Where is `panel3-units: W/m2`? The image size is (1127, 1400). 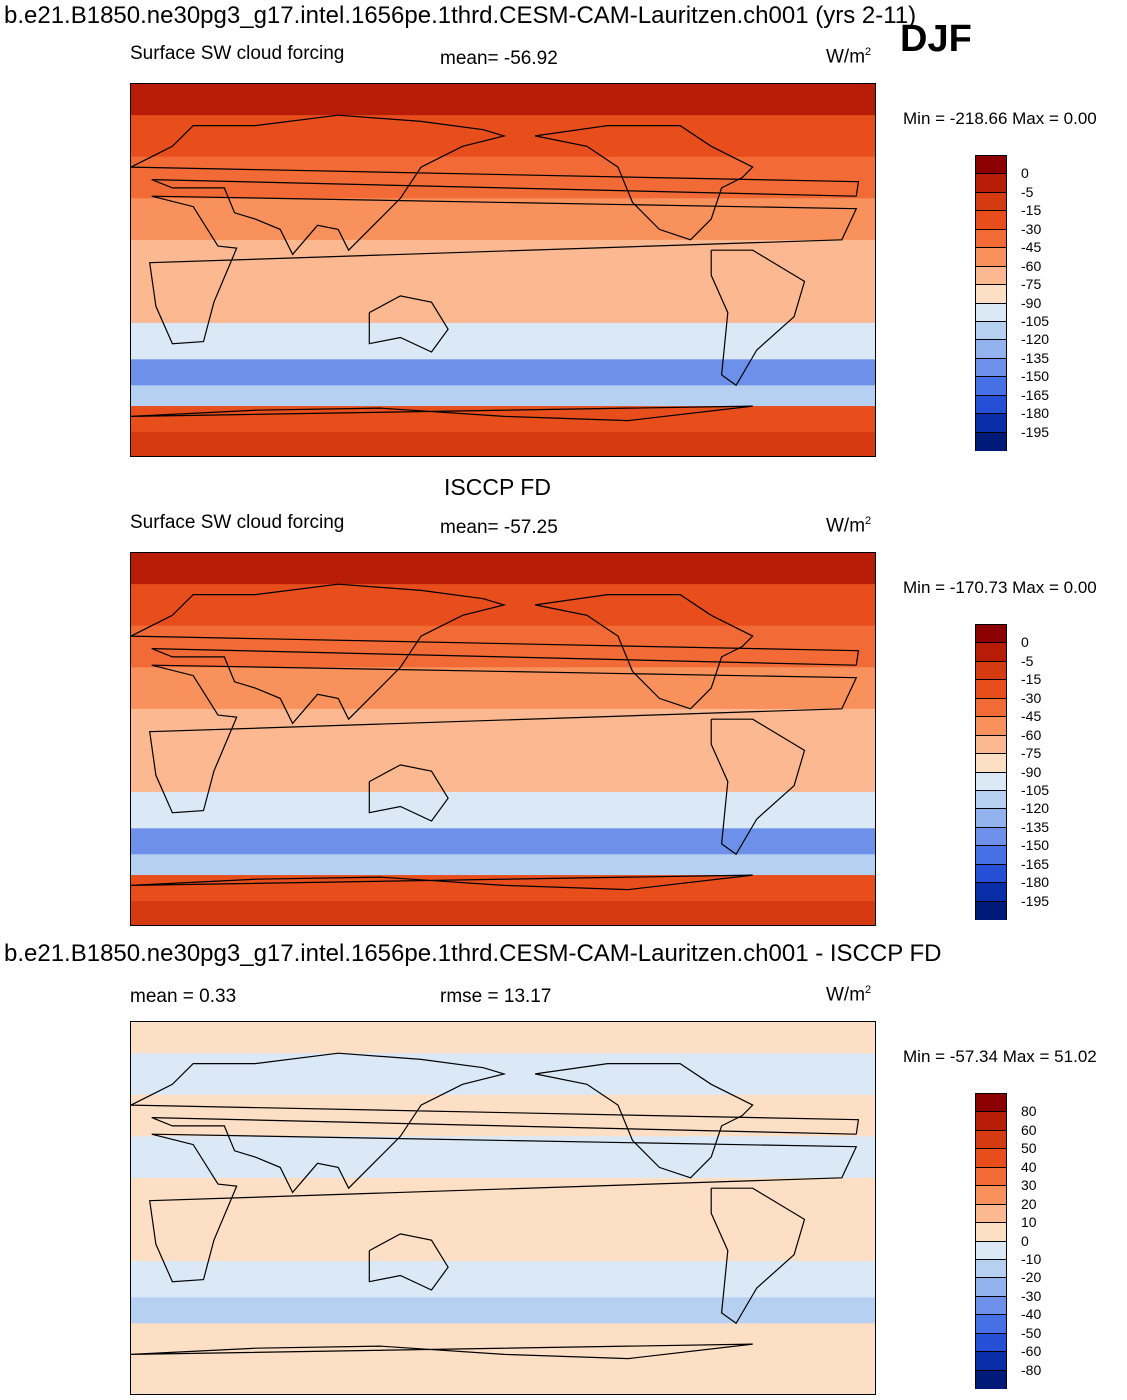
panel3-units: W/m2 is located at coordinates (849, 995).